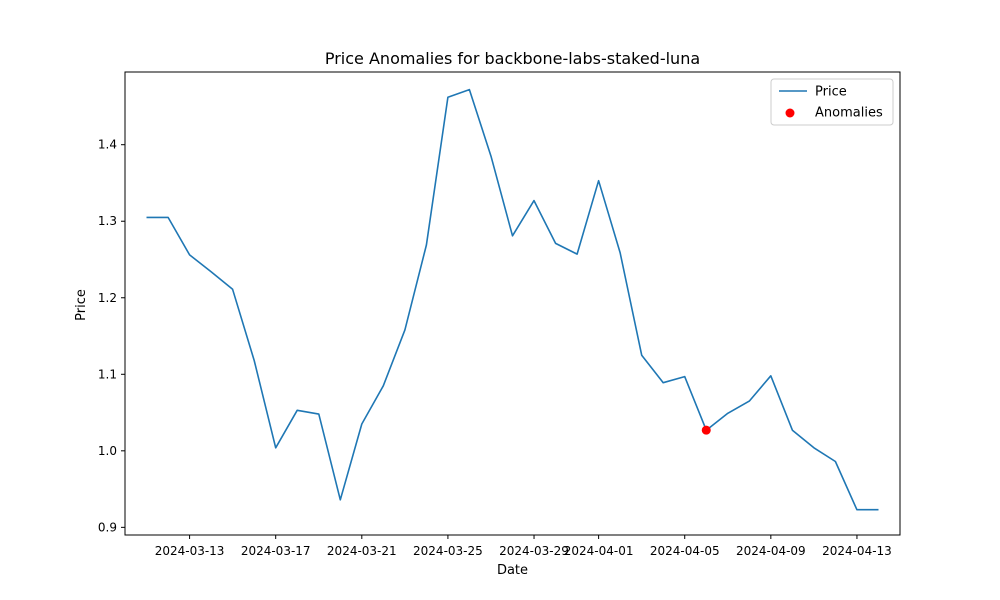  Describe the element at coordinates (448, 551) in the screenshot. I see `x-tick-label: 2024-03-25` at that location.